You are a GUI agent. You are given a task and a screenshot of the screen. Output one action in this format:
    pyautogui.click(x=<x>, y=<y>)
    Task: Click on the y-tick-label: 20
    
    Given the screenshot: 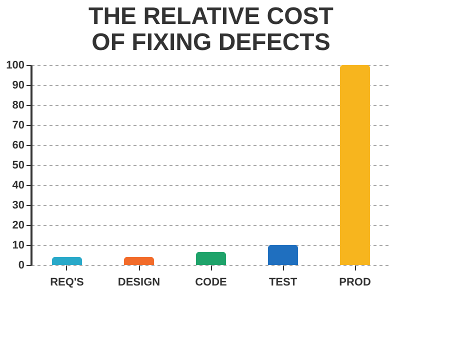 What is the action you would take?
    pyautogui.click(x=18, y=226)
    